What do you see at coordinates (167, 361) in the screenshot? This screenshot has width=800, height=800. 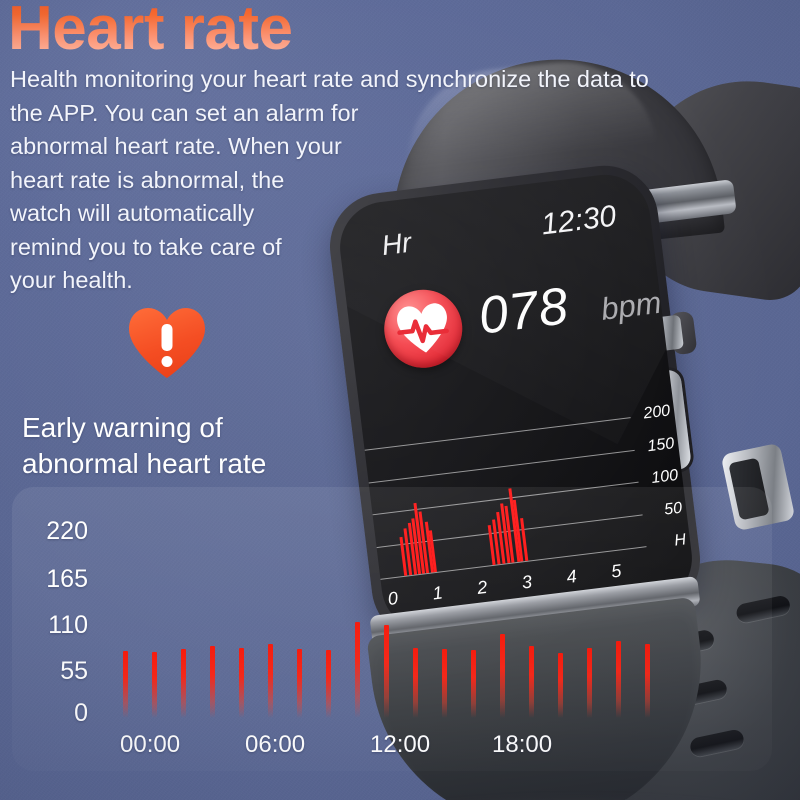 I see `exclamation-dot` at bounding box center [167, 361].